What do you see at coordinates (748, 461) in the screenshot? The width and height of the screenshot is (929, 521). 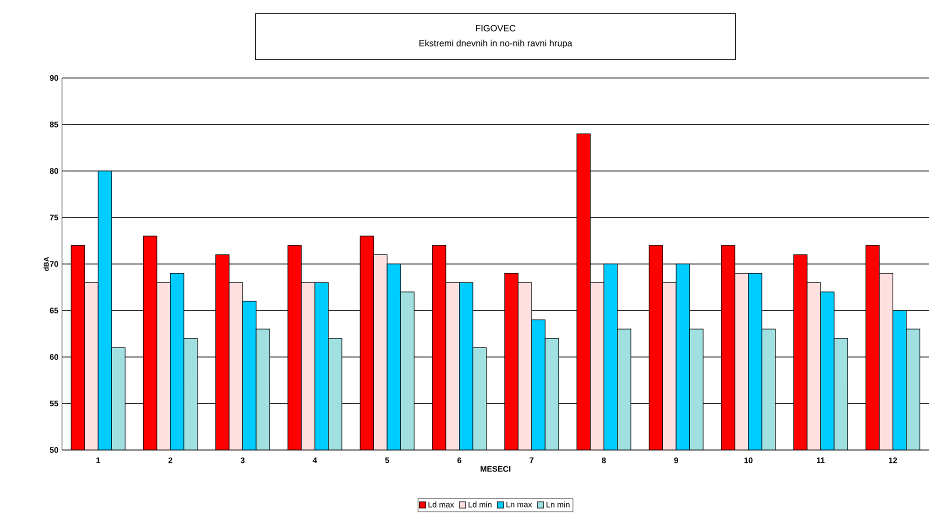 I see `x-tick-label: 10` at bounding box center [748, 461].